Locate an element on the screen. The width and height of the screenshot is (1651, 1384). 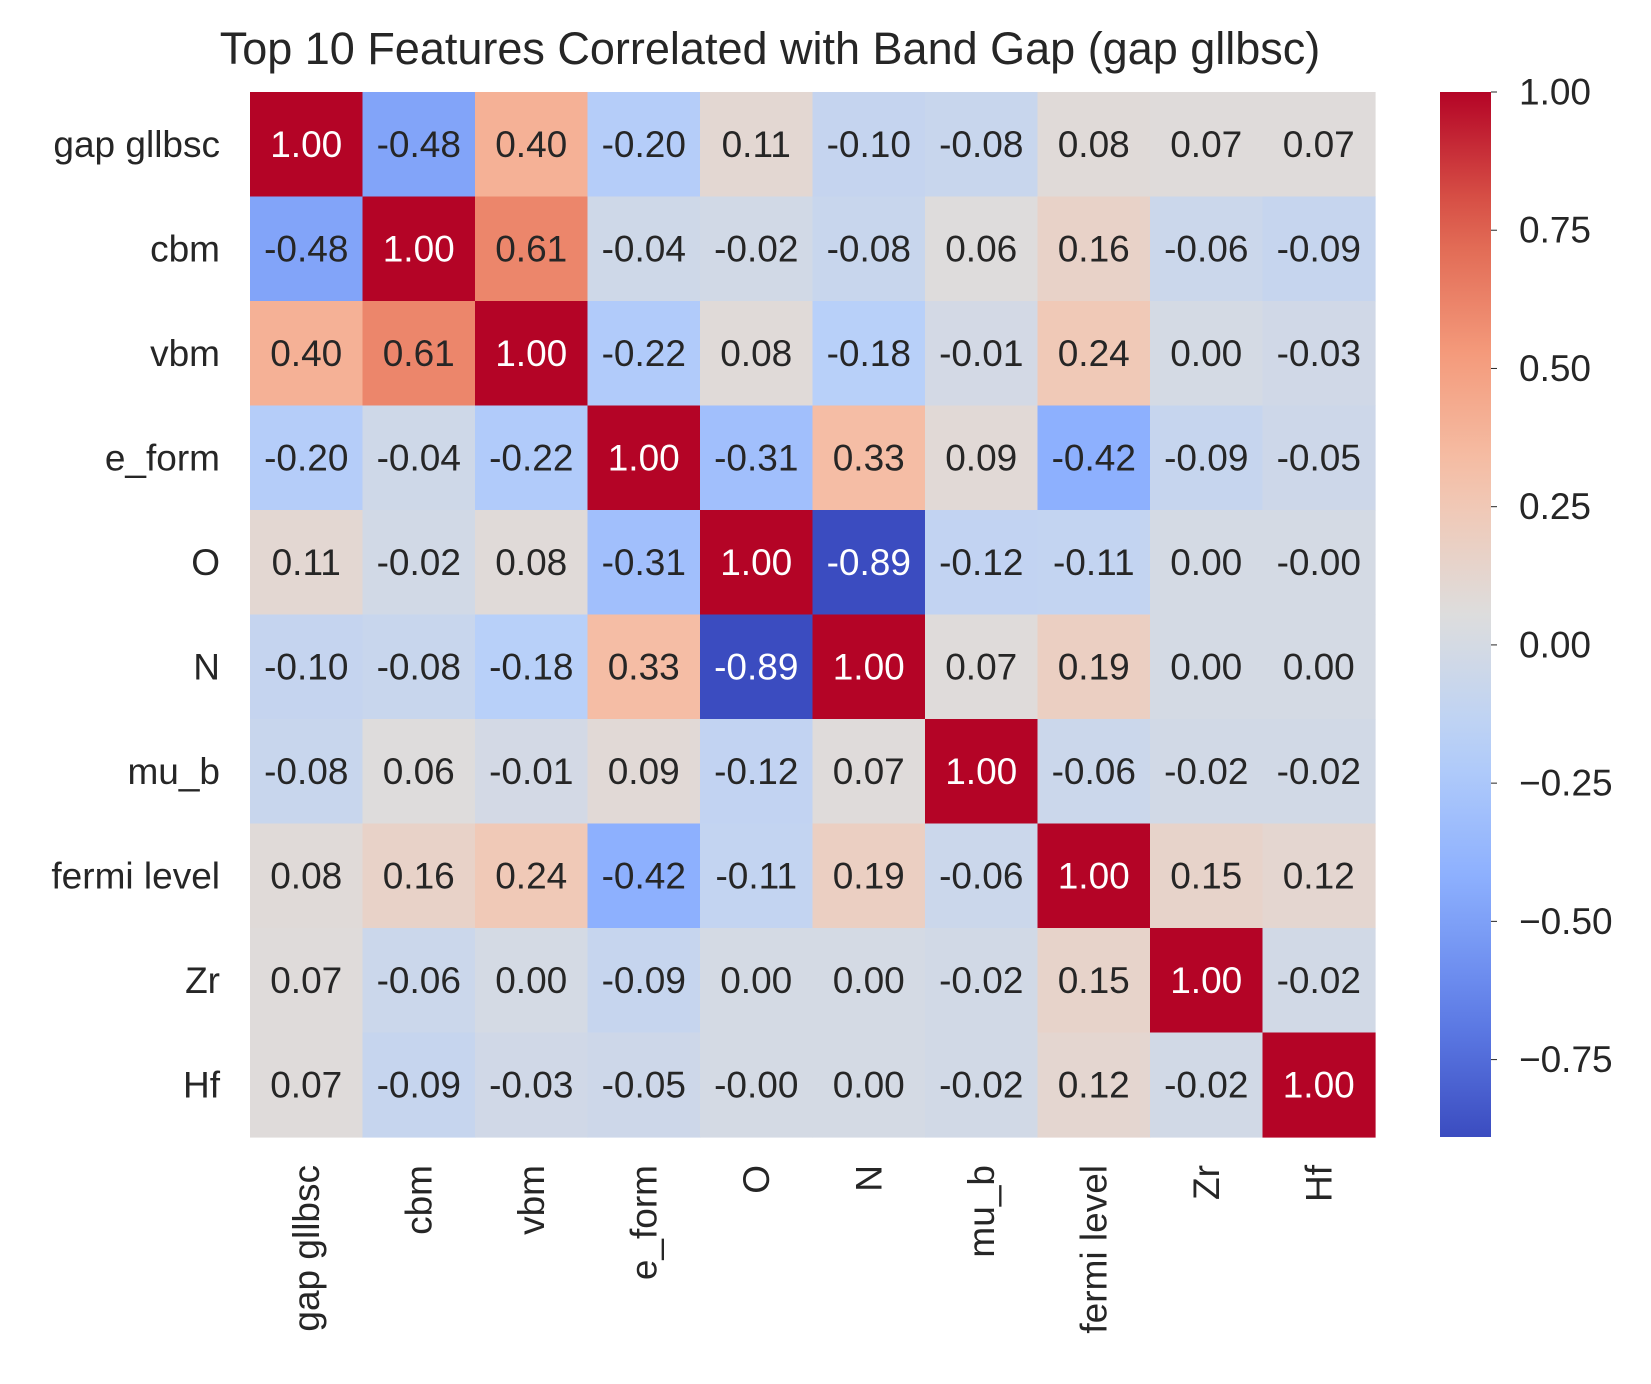
cell-value-label: -0.20 is located at coordinates (644, 144).